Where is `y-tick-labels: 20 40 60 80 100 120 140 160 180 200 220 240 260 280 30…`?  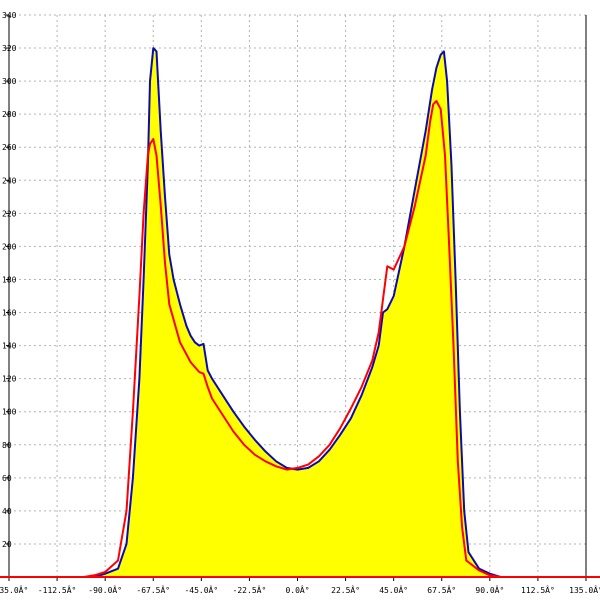 y-tick-labels: 20 40 60 80 100 120 140 160 180 200 220 240 260 280 30… is located at coordinates (9, 280).